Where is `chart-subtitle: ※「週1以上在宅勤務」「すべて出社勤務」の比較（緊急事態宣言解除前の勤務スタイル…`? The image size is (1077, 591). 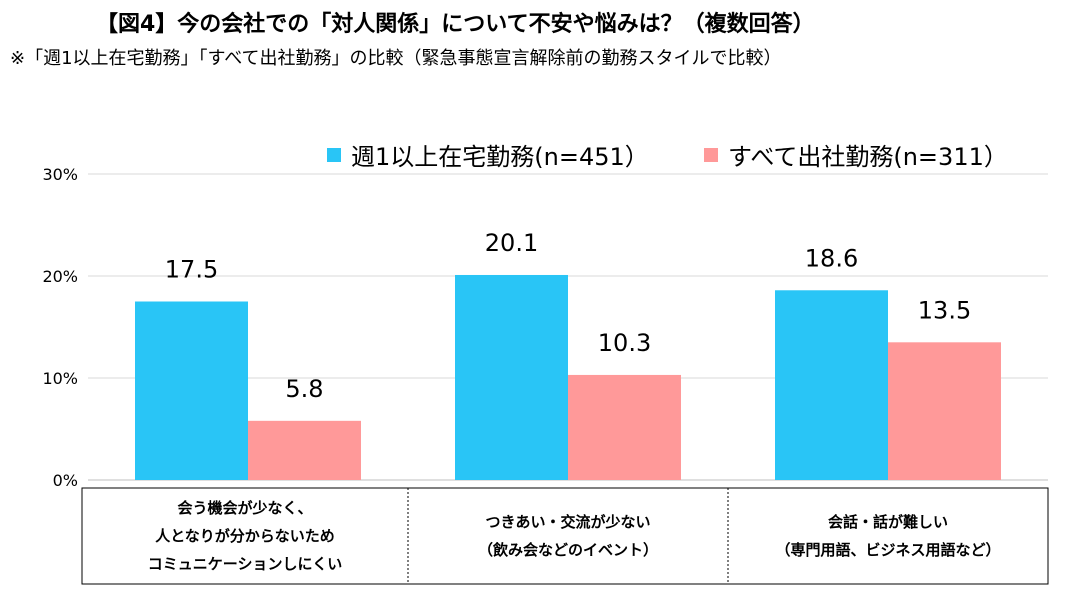
chart-subtitle: ※「週1以上在宅勤務」「すべて出社勤務」の比較（緊急事態宣言解除前の勤務スタイル… is located at coordinates (396, 58).